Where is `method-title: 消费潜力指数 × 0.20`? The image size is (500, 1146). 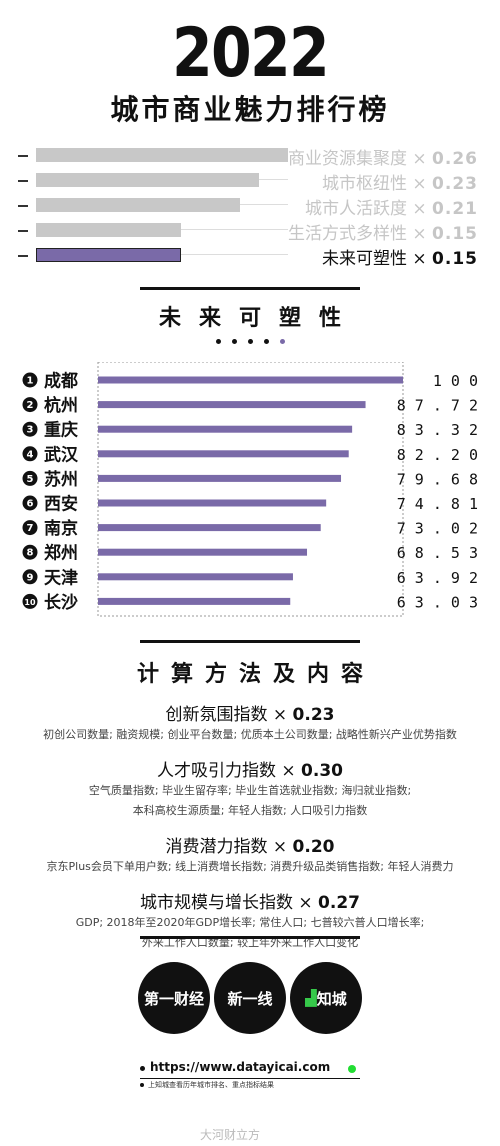
method-title: 消费潜力指数 × 0.20 is located at coordinates (250, 844).